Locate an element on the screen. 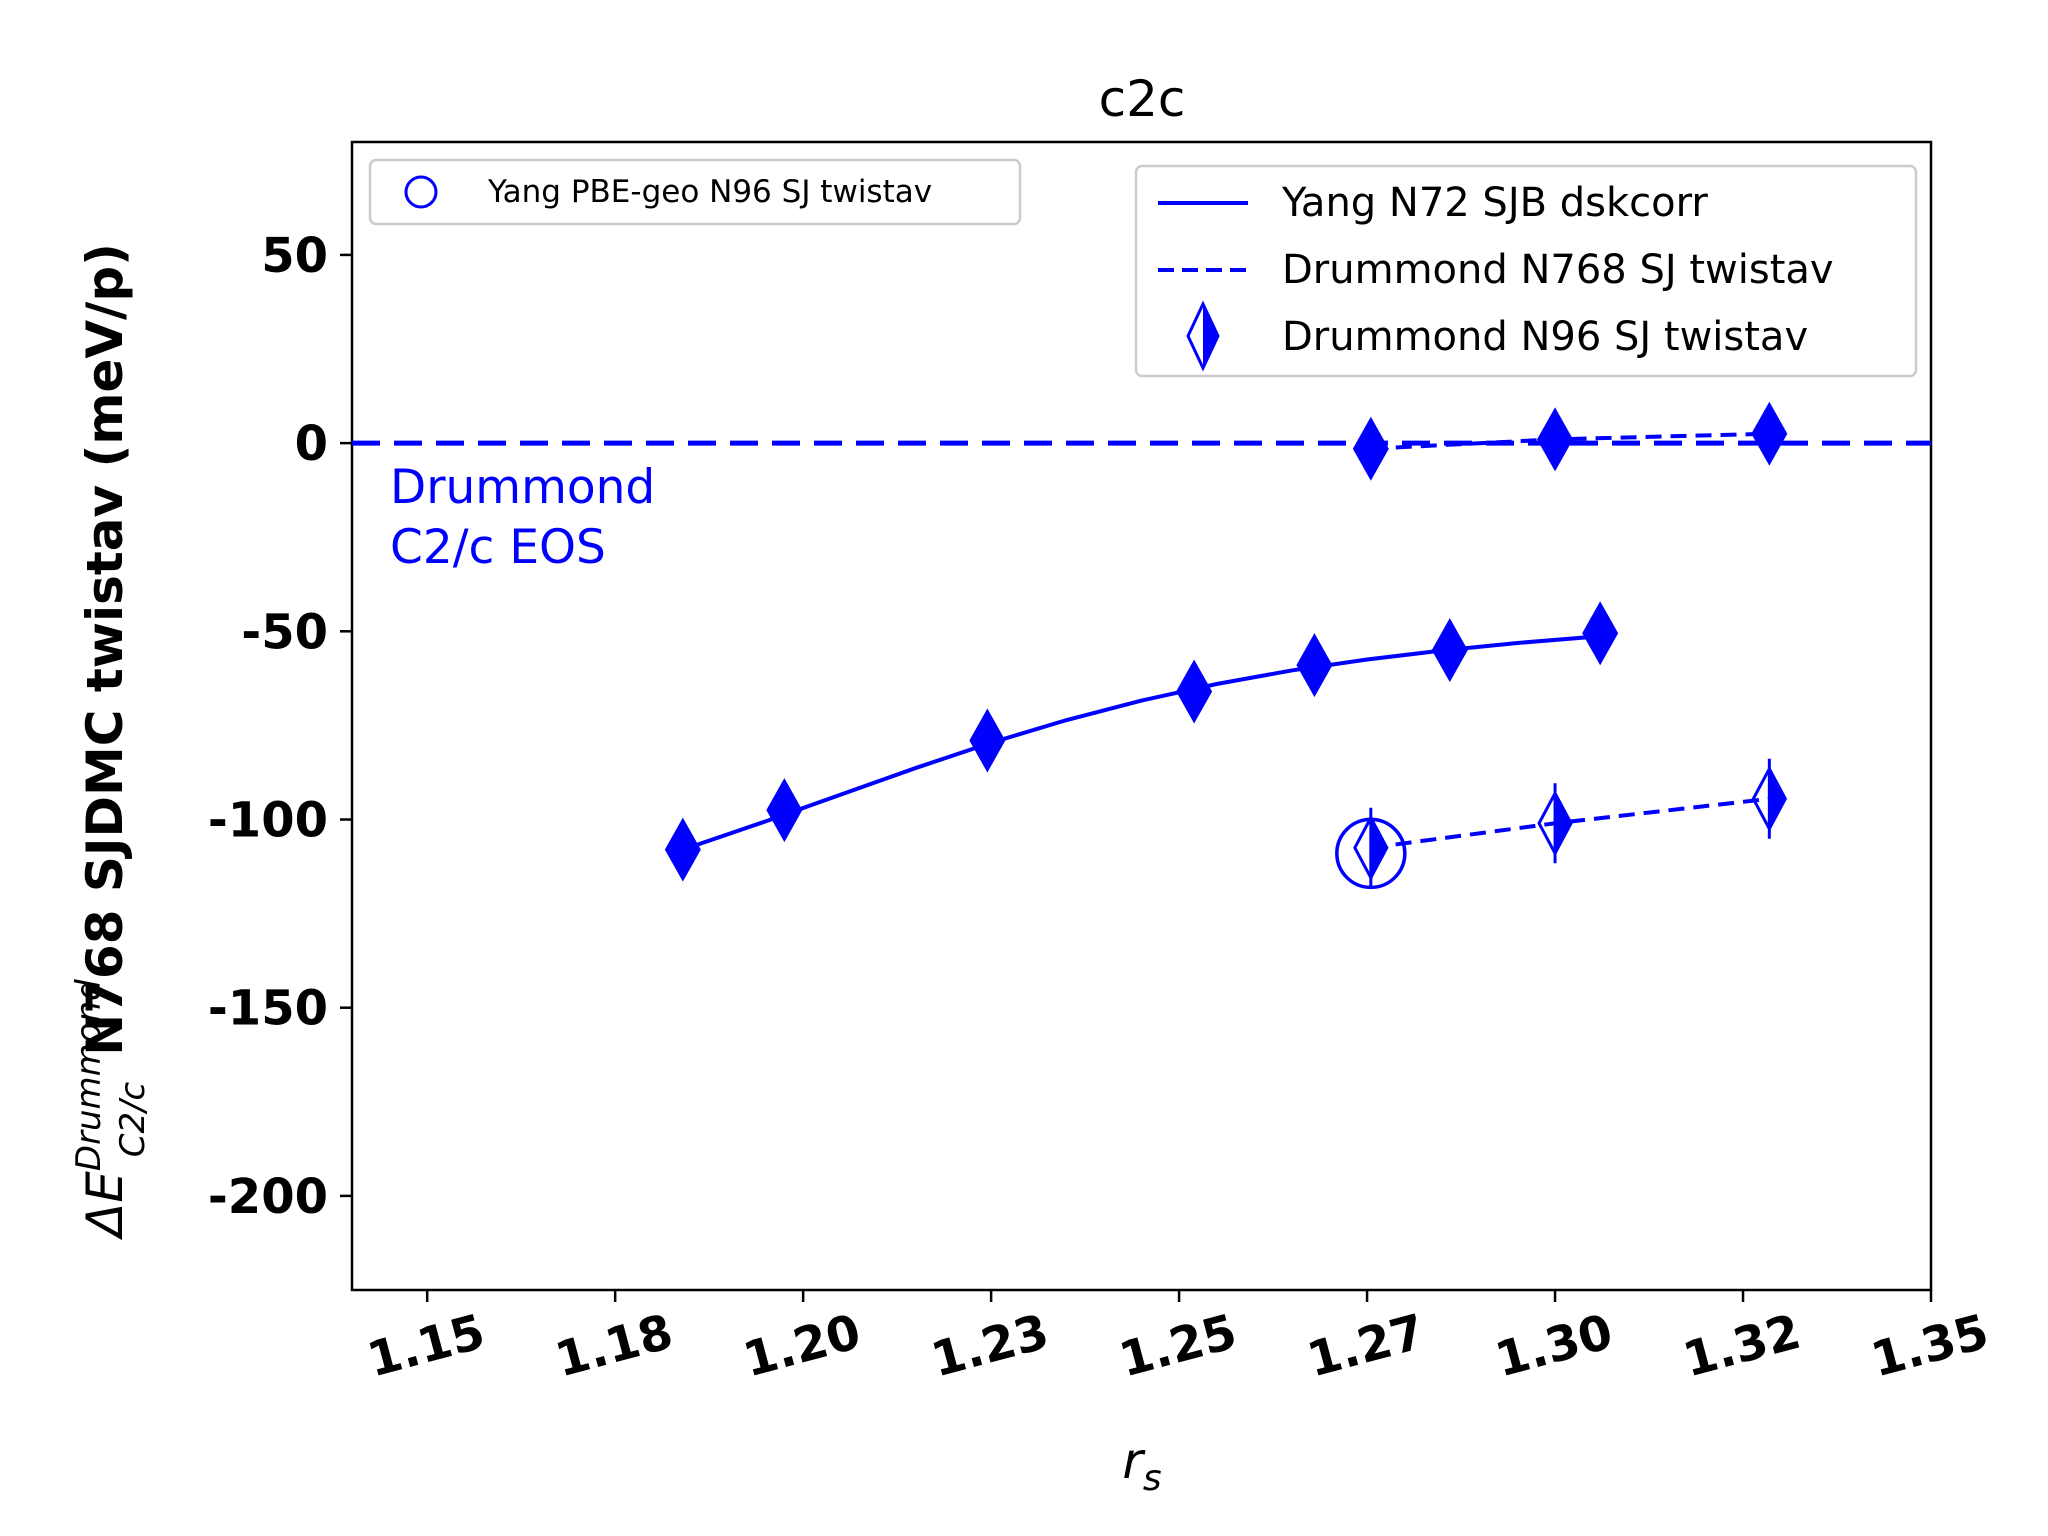  y-label-main: N768 SJDMC twistav (meV/p) is located at coordinates (105, 649).